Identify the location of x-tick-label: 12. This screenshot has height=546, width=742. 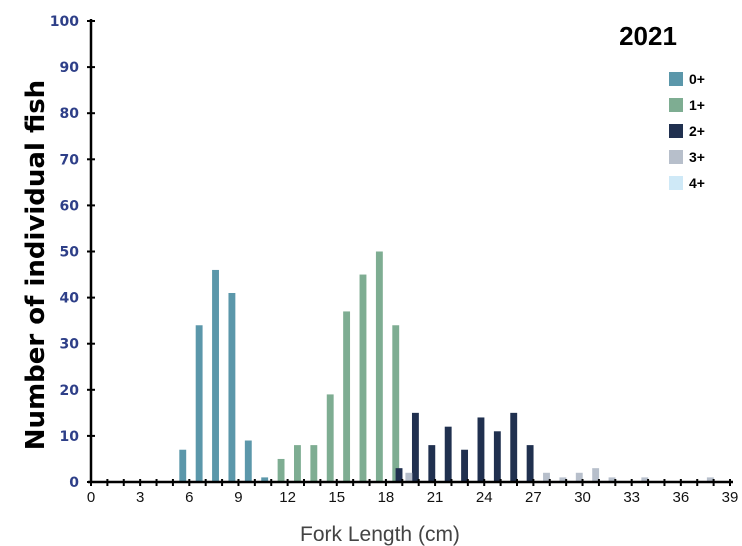
(287, 497).